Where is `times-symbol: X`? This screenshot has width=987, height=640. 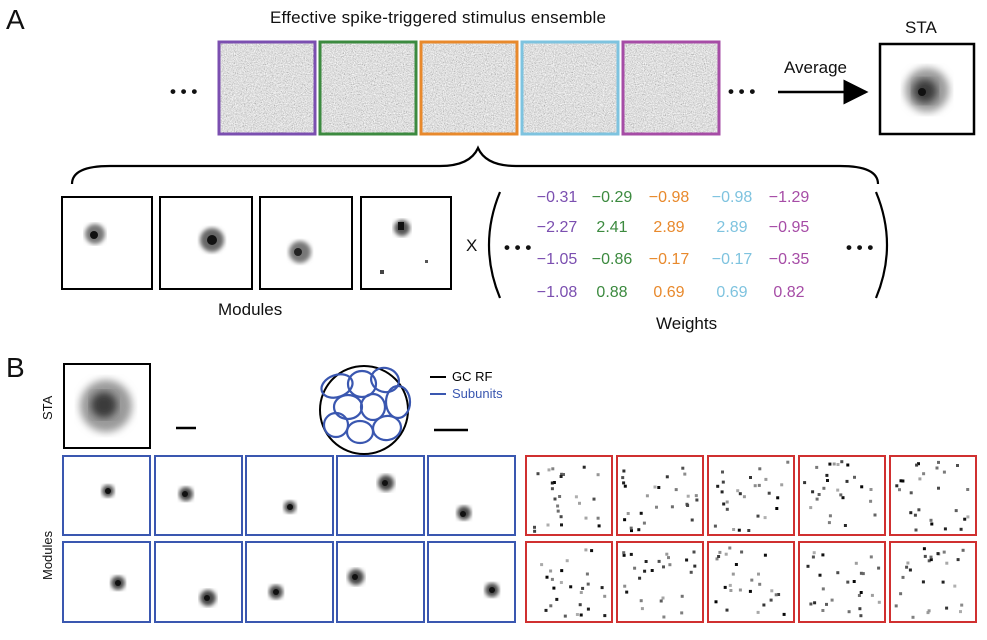
times-symbol: X is located at coordinates (472, 245).